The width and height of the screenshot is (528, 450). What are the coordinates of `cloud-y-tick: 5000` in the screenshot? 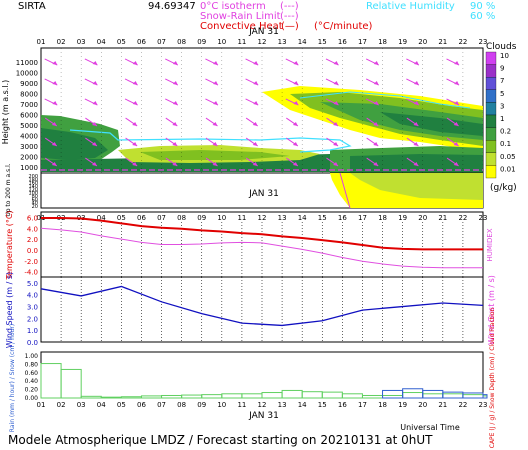 It's located at (29, 126).